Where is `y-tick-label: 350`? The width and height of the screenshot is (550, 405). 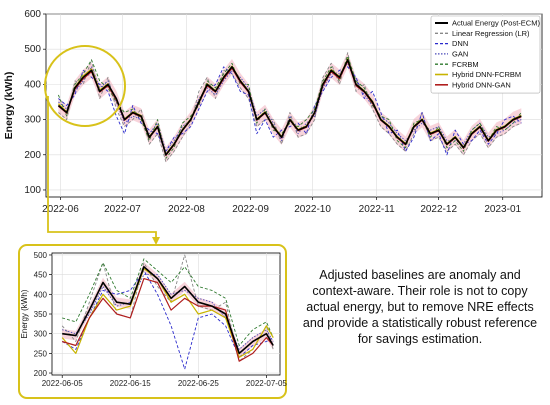
y-tick-label: 350 is located at coordinates (41, 314).